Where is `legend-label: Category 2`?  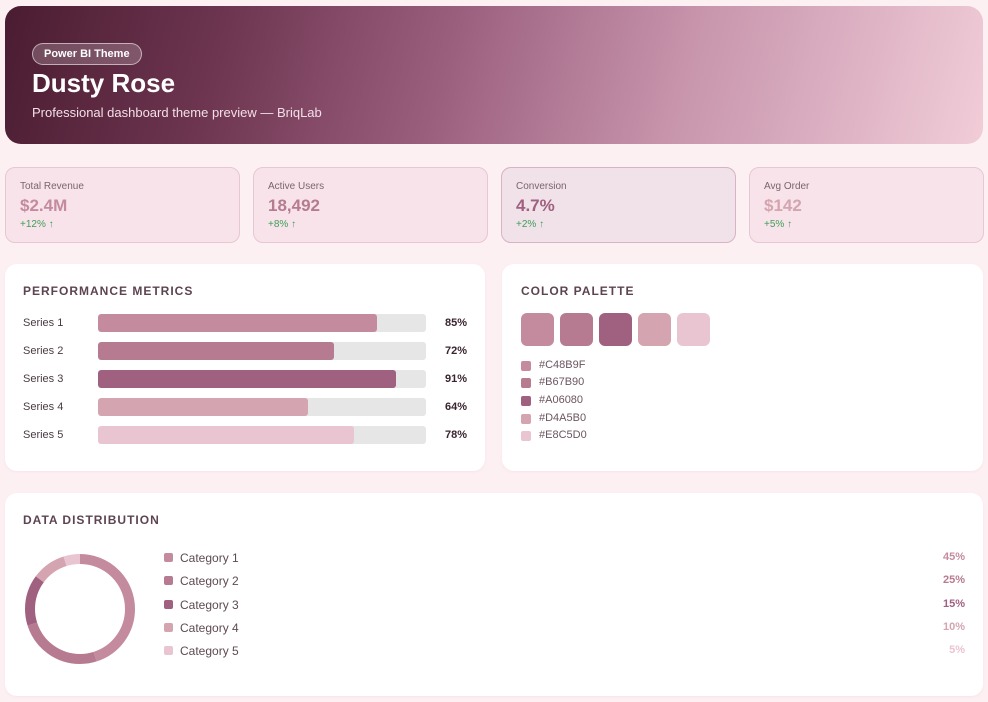 legend-label: Category 2 is located at coordinates (209, 581).